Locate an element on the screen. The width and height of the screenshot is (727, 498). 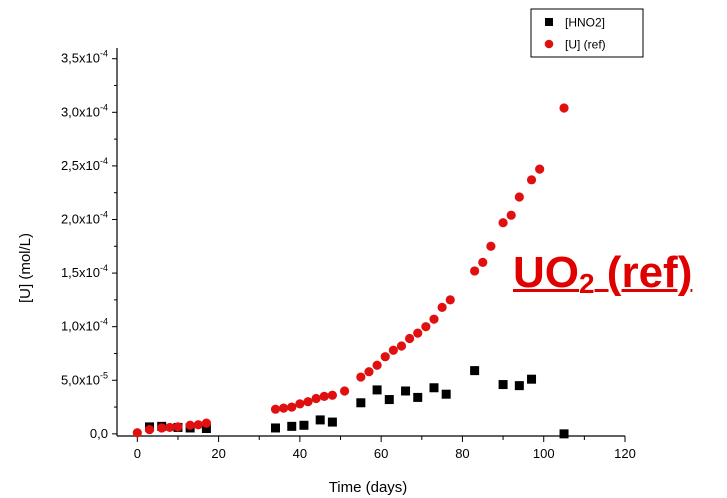
y-axis-title: [U] (mol/L) is located at coordinates (25, 268).